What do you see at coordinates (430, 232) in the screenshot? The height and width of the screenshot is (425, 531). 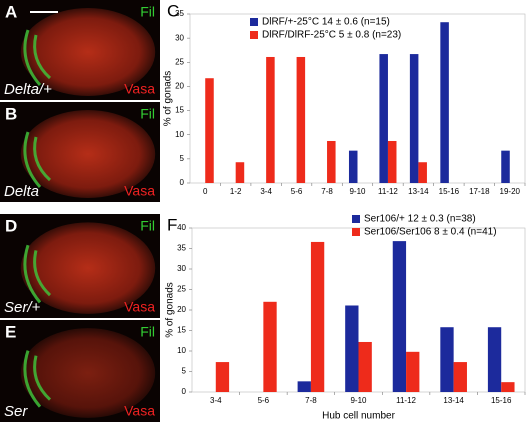 I see `legend-label: Ser106/Ser106 8 ± 0.4 (n=41)` at bounding box center [430, 232].